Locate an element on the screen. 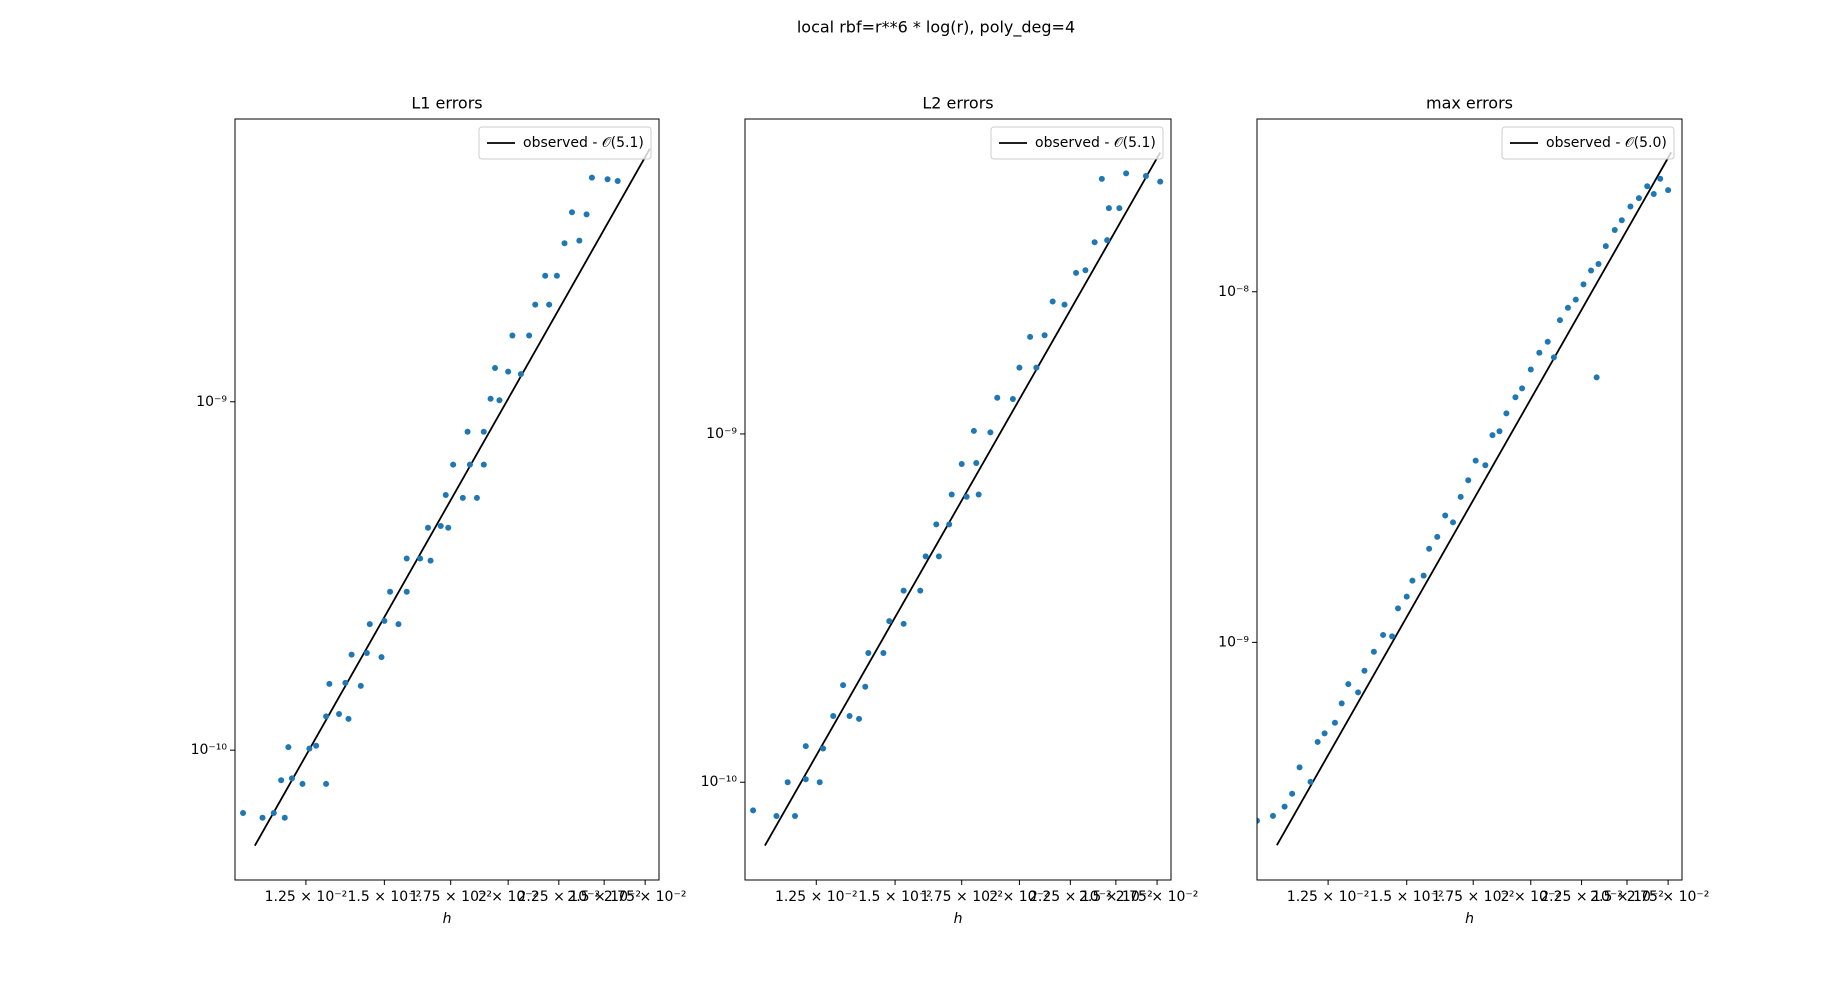  legend: observed - 𝒪(5.1) is located at coordinates (1077, 143).